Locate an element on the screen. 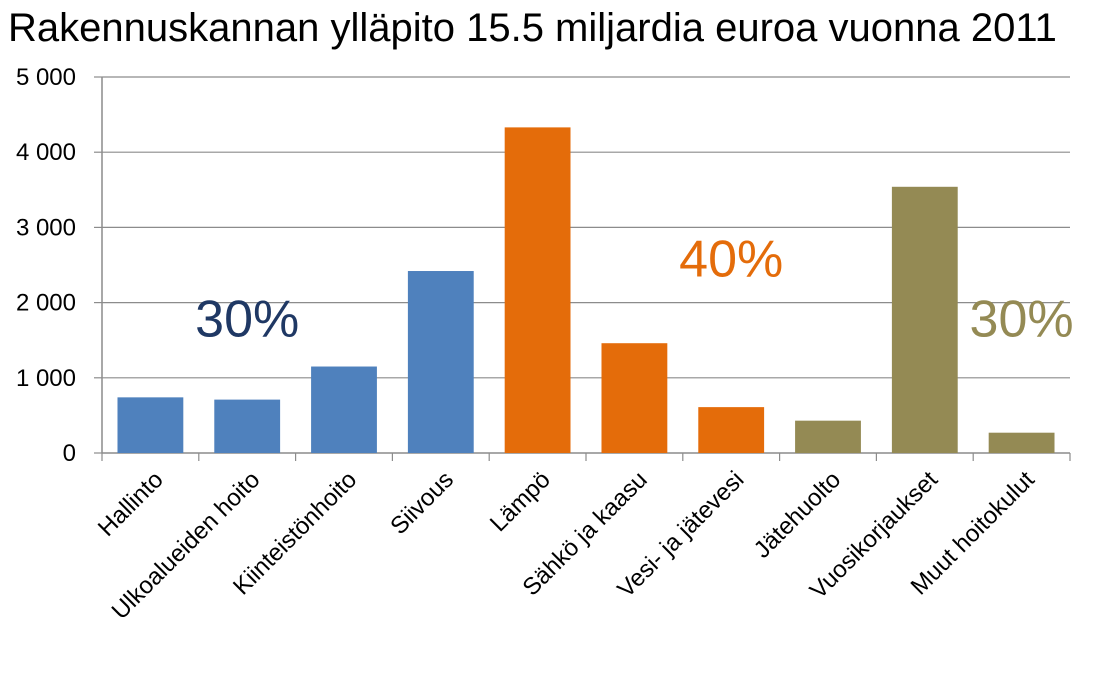  percent-annotation: 40% is located at coordinates (731, 259).